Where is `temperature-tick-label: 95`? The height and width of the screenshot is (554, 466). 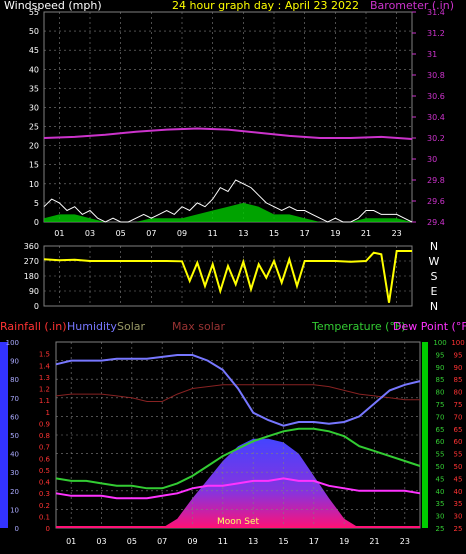
temperature-tick-label: 95 is located at coordinates (440, 355).